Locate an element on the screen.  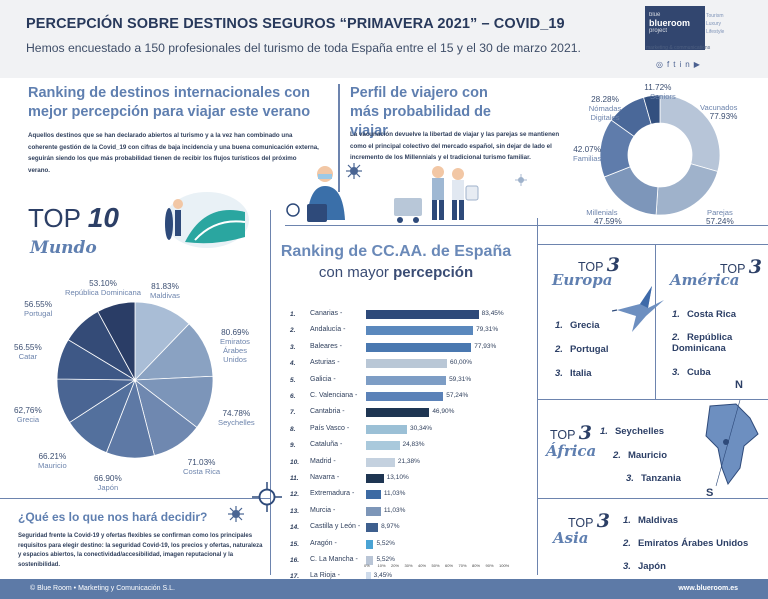
x-tick-label: 10% is located at coordinates (381, 565).